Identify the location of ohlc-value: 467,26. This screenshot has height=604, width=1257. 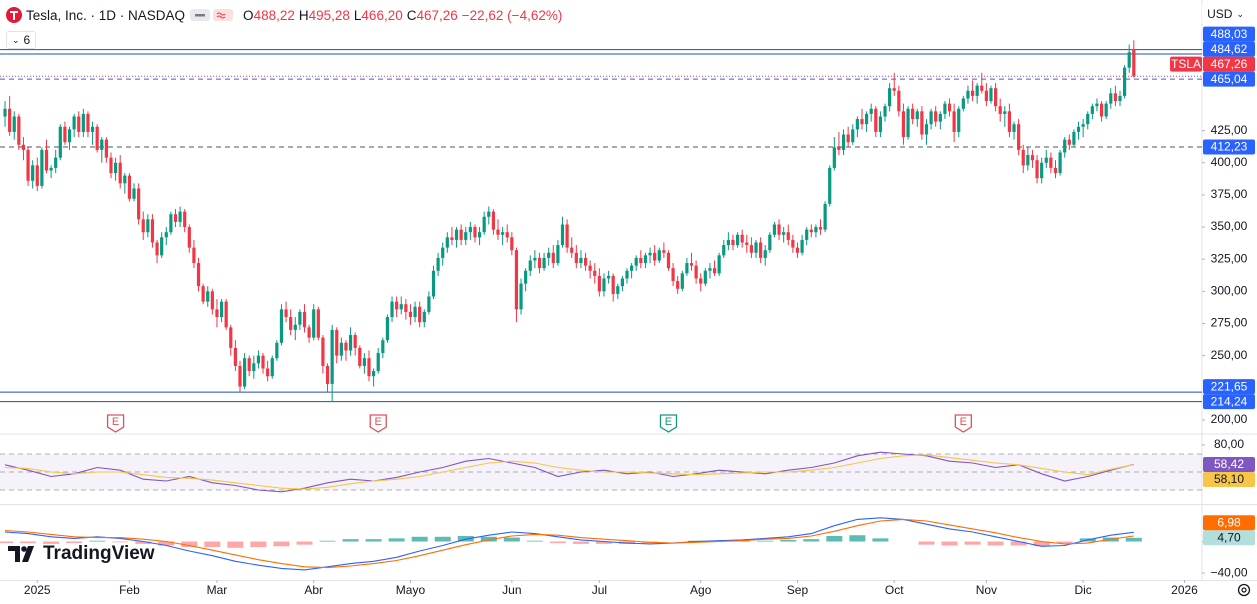
(437, 15).